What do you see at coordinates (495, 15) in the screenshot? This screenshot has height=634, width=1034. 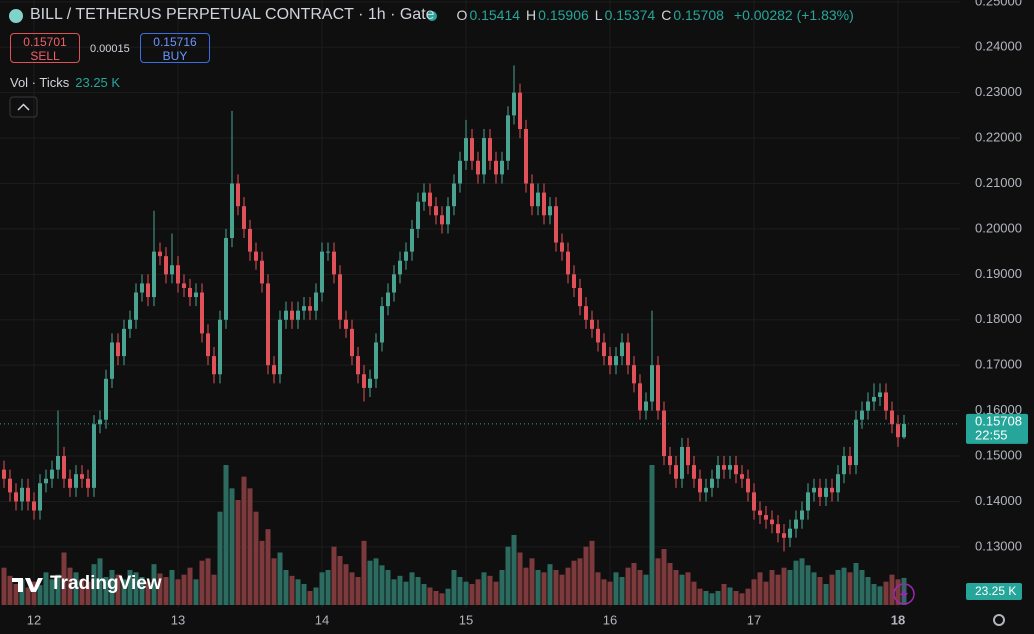 I see `ohlc-value: 0.15414` at bounding box center [495, 15].